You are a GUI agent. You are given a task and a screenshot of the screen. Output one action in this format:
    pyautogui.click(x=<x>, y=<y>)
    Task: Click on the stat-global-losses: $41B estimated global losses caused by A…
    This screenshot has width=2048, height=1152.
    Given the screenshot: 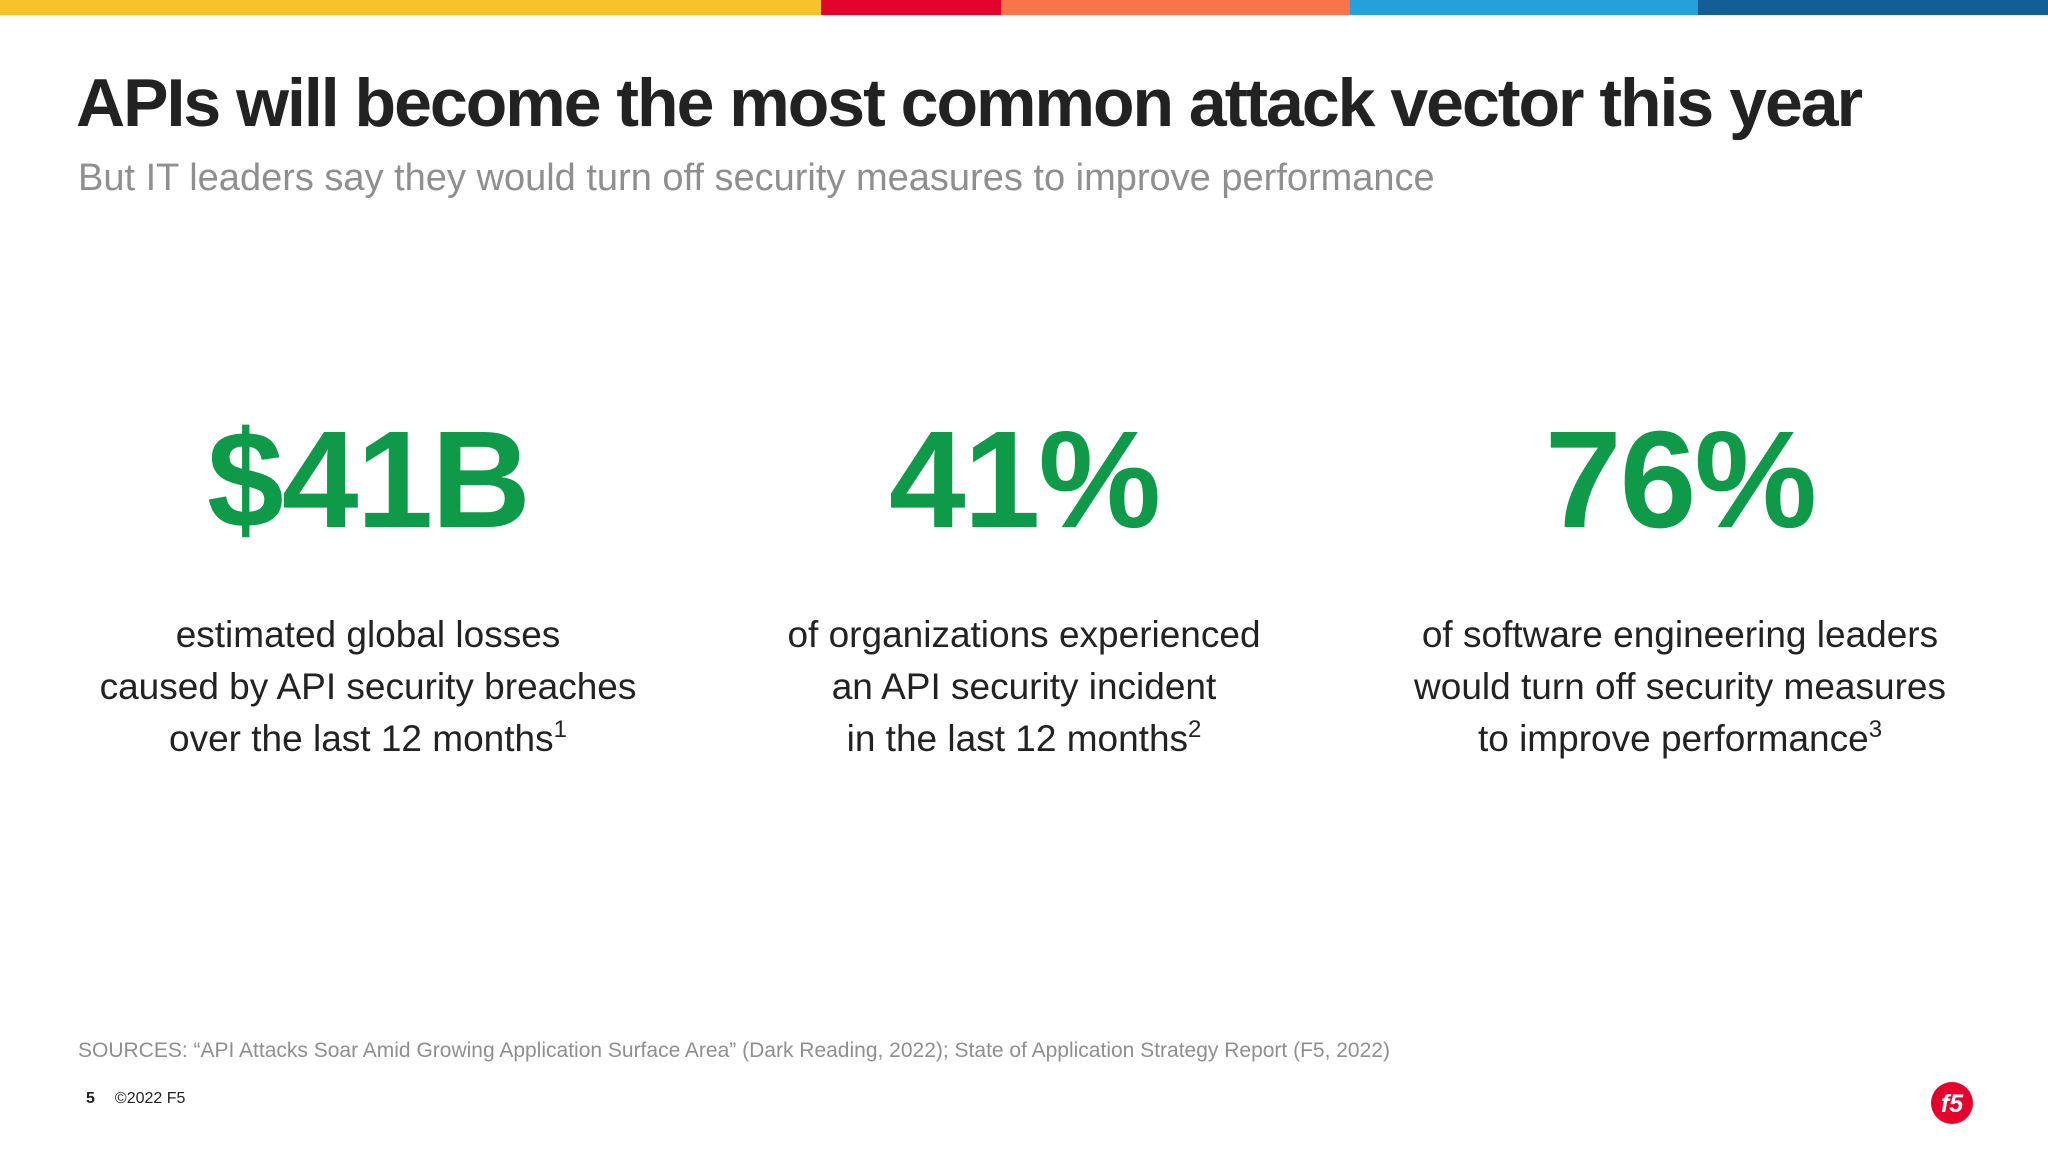 What is the action you would take?
    pyautogui.click(x=368, y=584)
    